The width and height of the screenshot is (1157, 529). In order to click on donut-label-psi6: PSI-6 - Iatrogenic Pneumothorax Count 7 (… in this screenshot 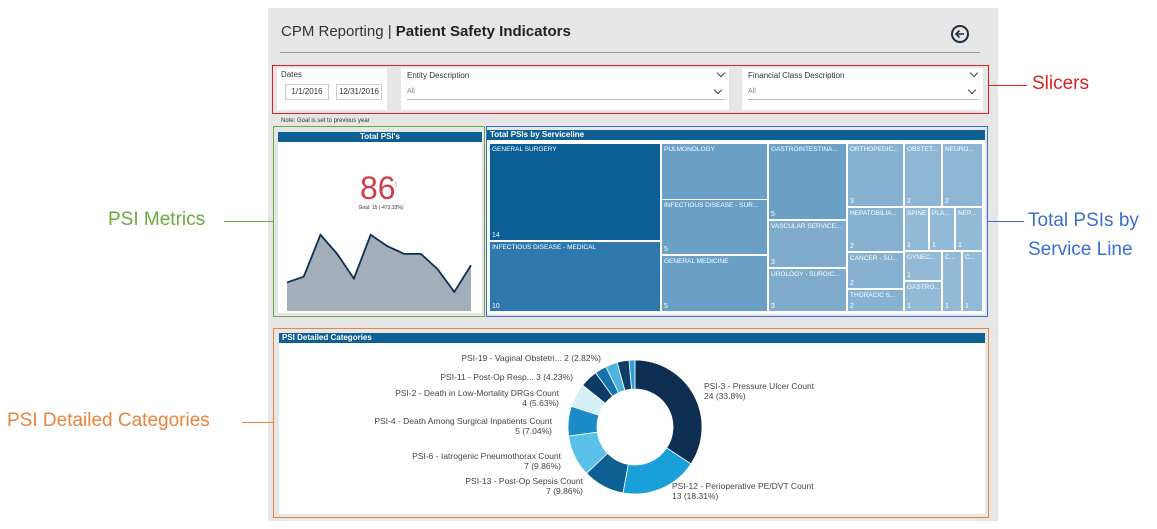, I will do `click(486, 461)`.